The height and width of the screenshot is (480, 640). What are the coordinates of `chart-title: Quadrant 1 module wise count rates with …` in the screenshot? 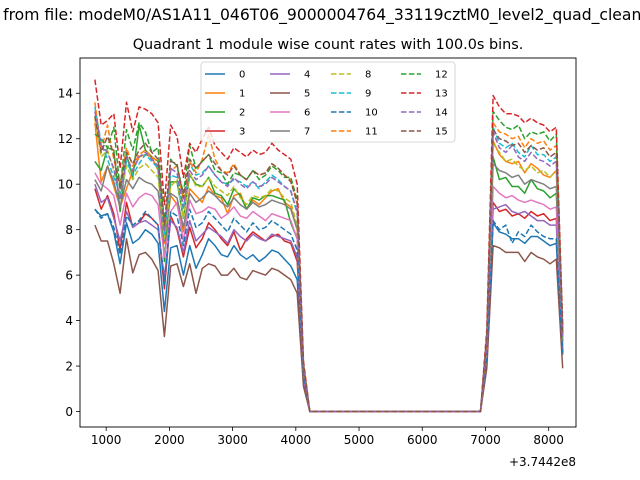 It's located at (328, 45).